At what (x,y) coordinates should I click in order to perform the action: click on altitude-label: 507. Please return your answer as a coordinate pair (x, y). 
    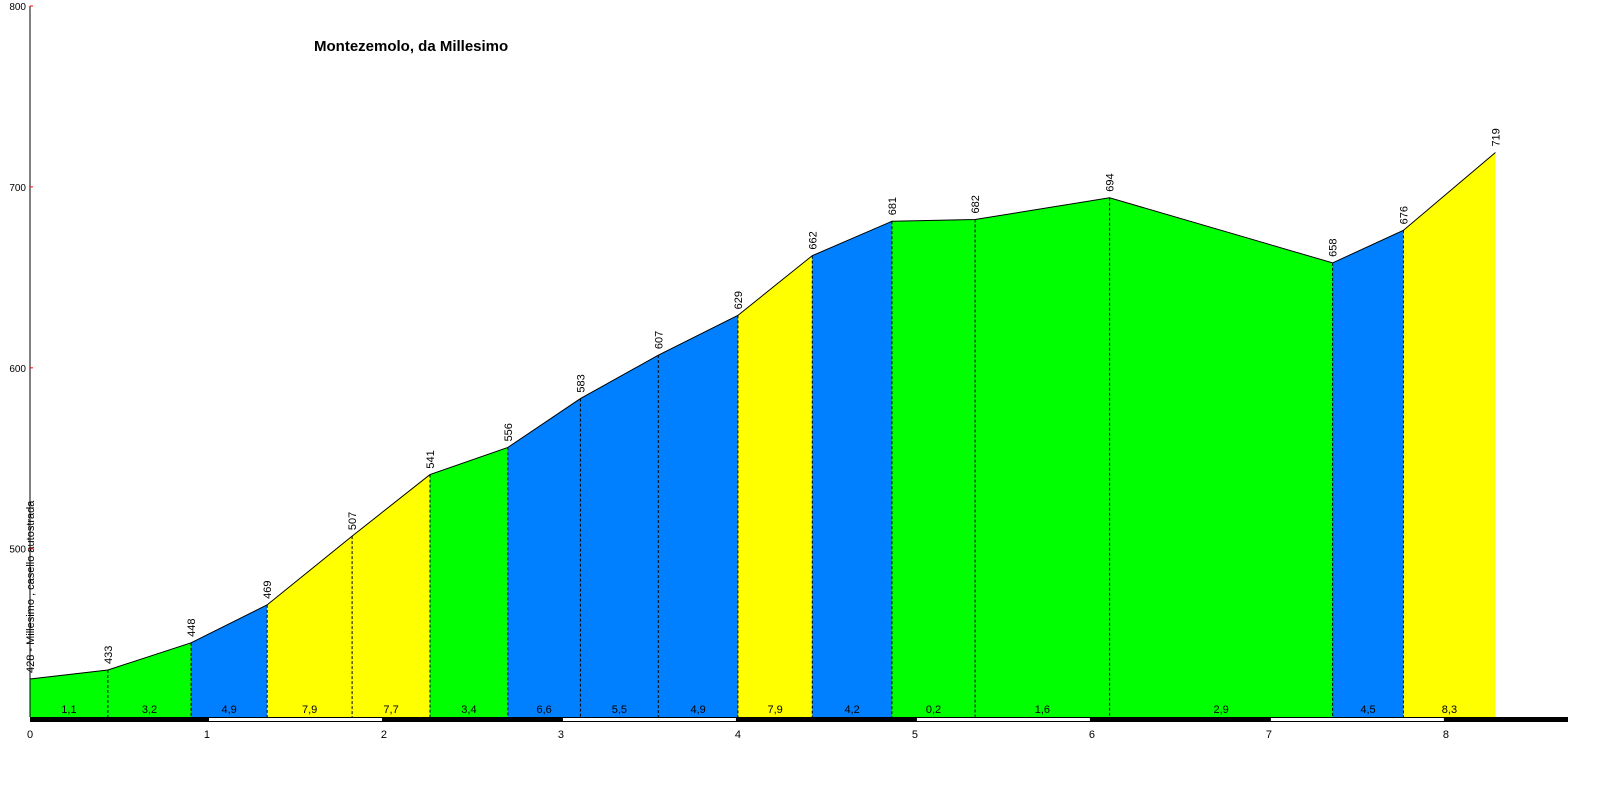
    Looking at the image, I should click on (353, 521).